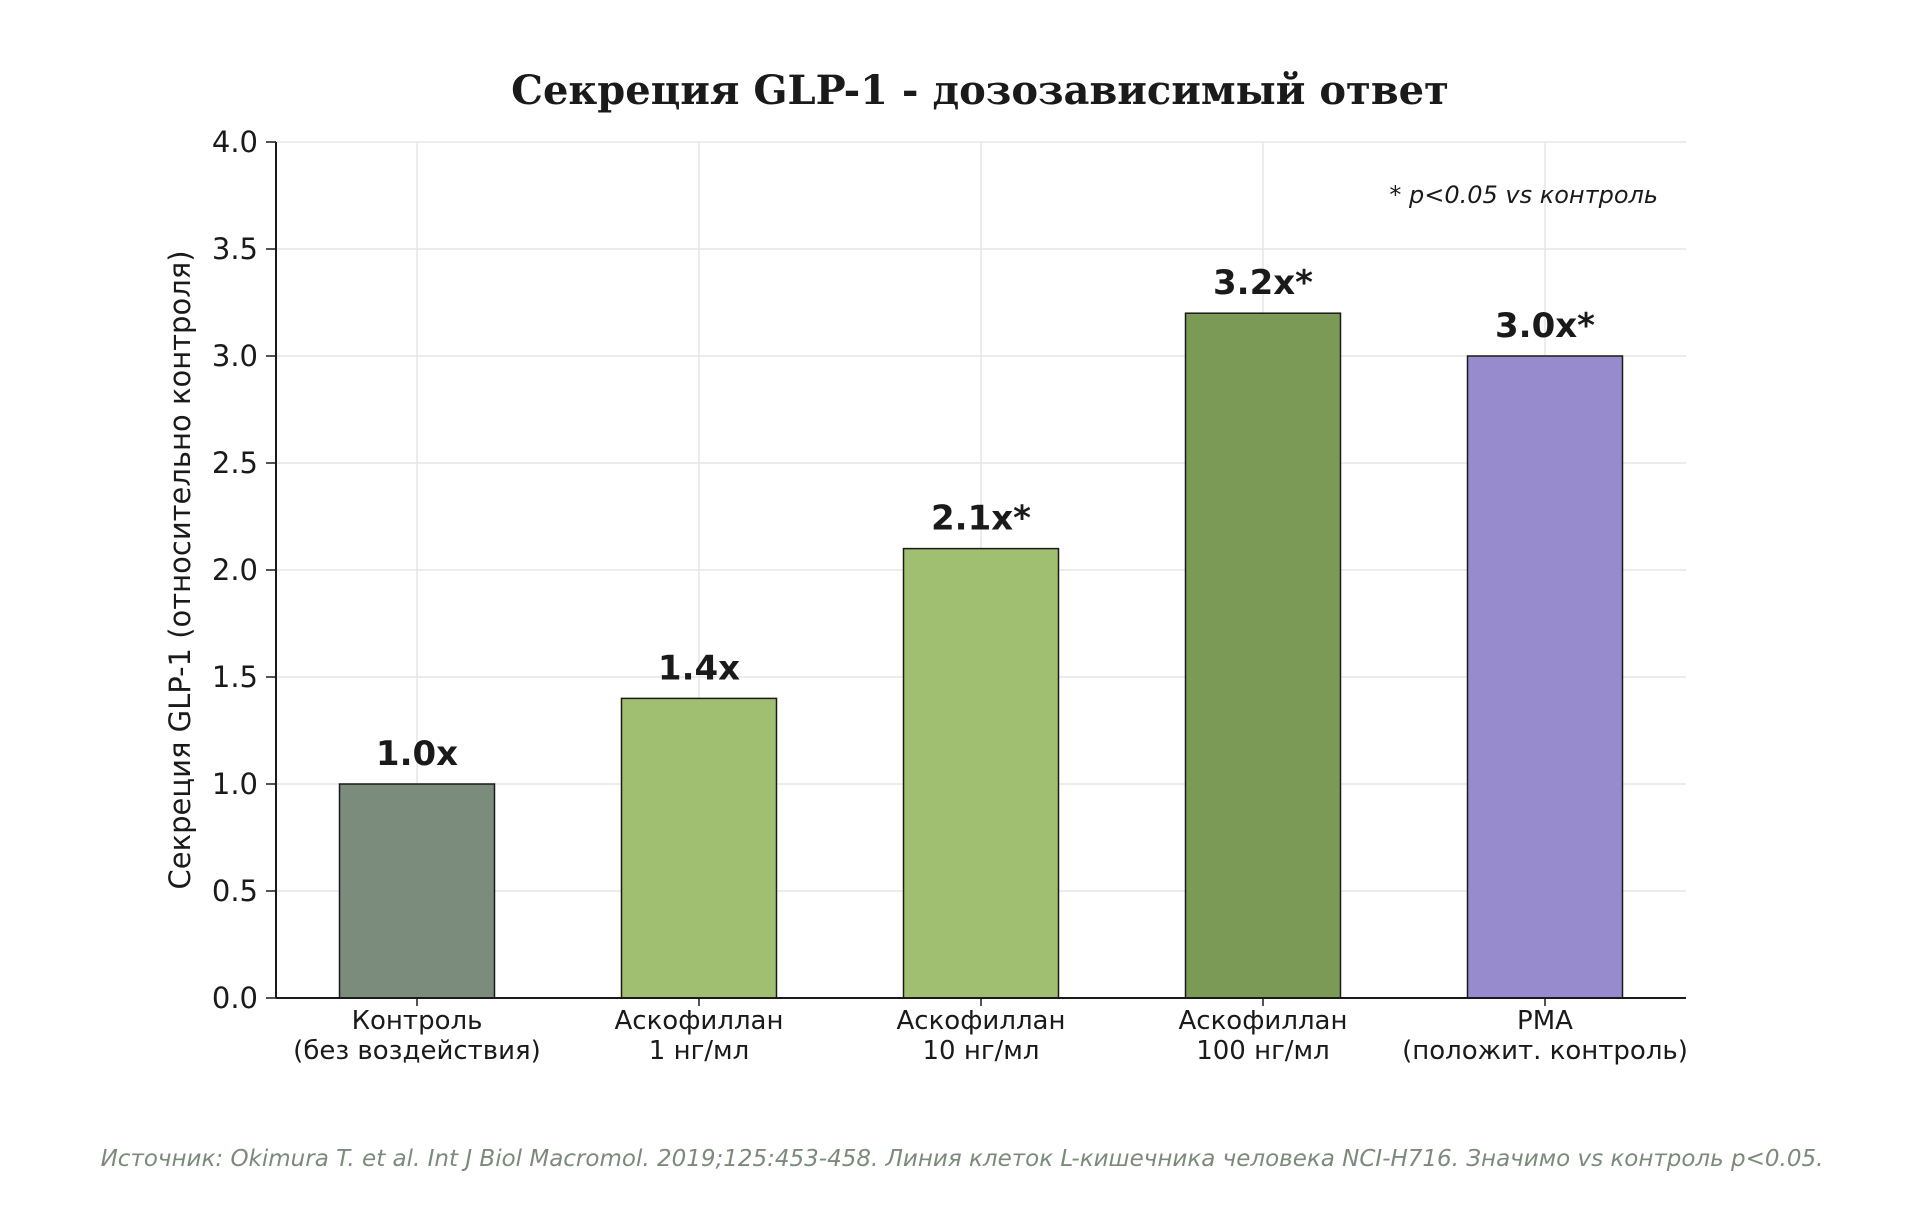 The height and width of the screenshot is (1227, 1909). What do you see at coordinates (1545, 1051) in the screenshot?
I see `x-tick-label: (положит. контроль)` at bounding box center [1545, 1051].